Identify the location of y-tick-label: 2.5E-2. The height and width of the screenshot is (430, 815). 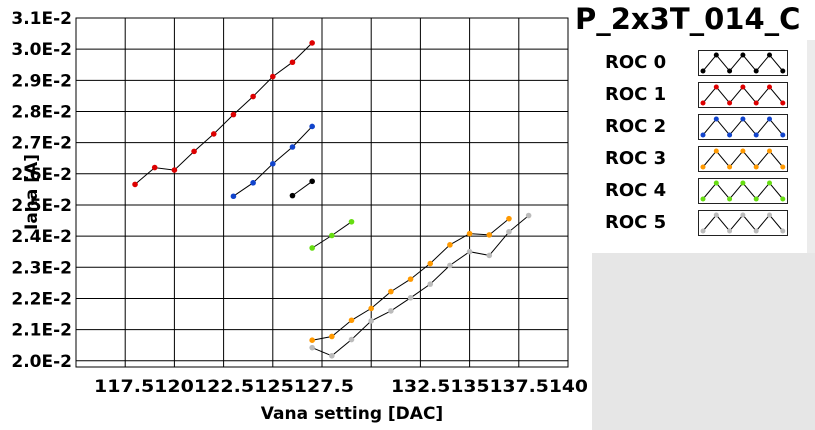
(41, 206).